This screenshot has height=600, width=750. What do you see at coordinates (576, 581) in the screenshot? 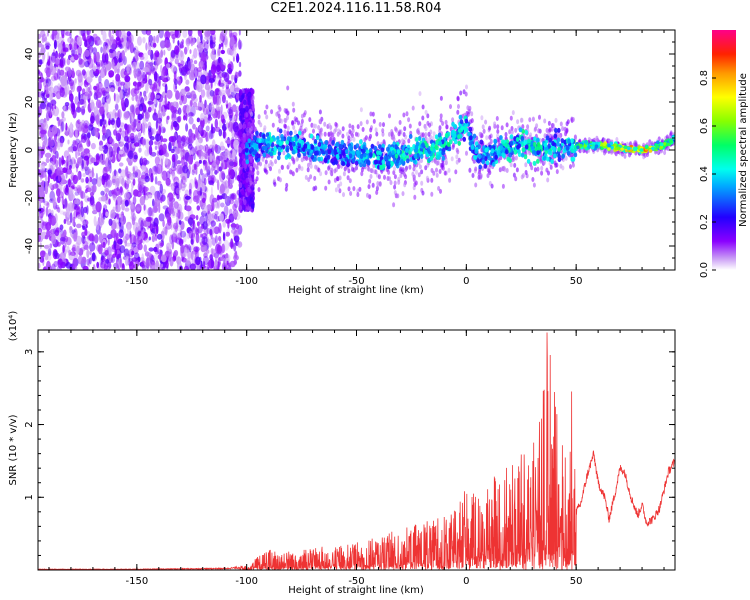
I see `snr-x-tick-label: 50` at bounding box center [576, 581].